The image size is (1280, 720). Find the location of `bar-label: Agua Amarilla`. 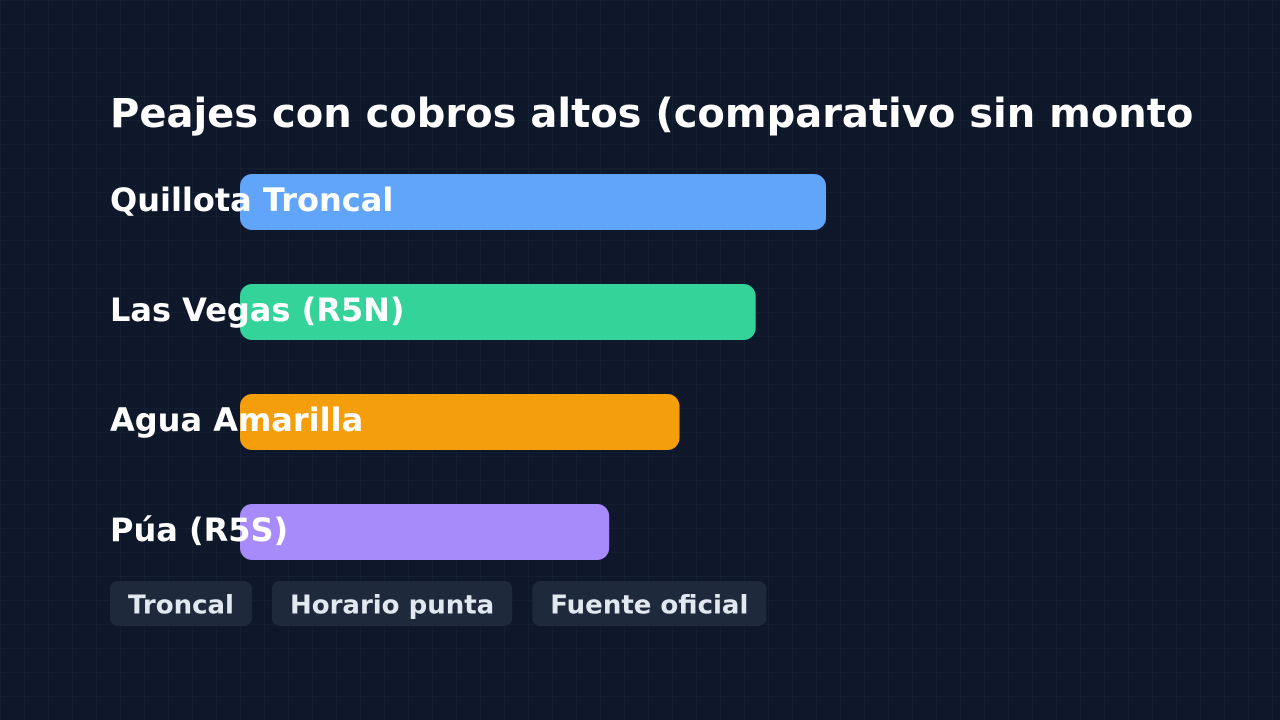

bar-label: Agua Amarilla is located at coordinates (236, 420).